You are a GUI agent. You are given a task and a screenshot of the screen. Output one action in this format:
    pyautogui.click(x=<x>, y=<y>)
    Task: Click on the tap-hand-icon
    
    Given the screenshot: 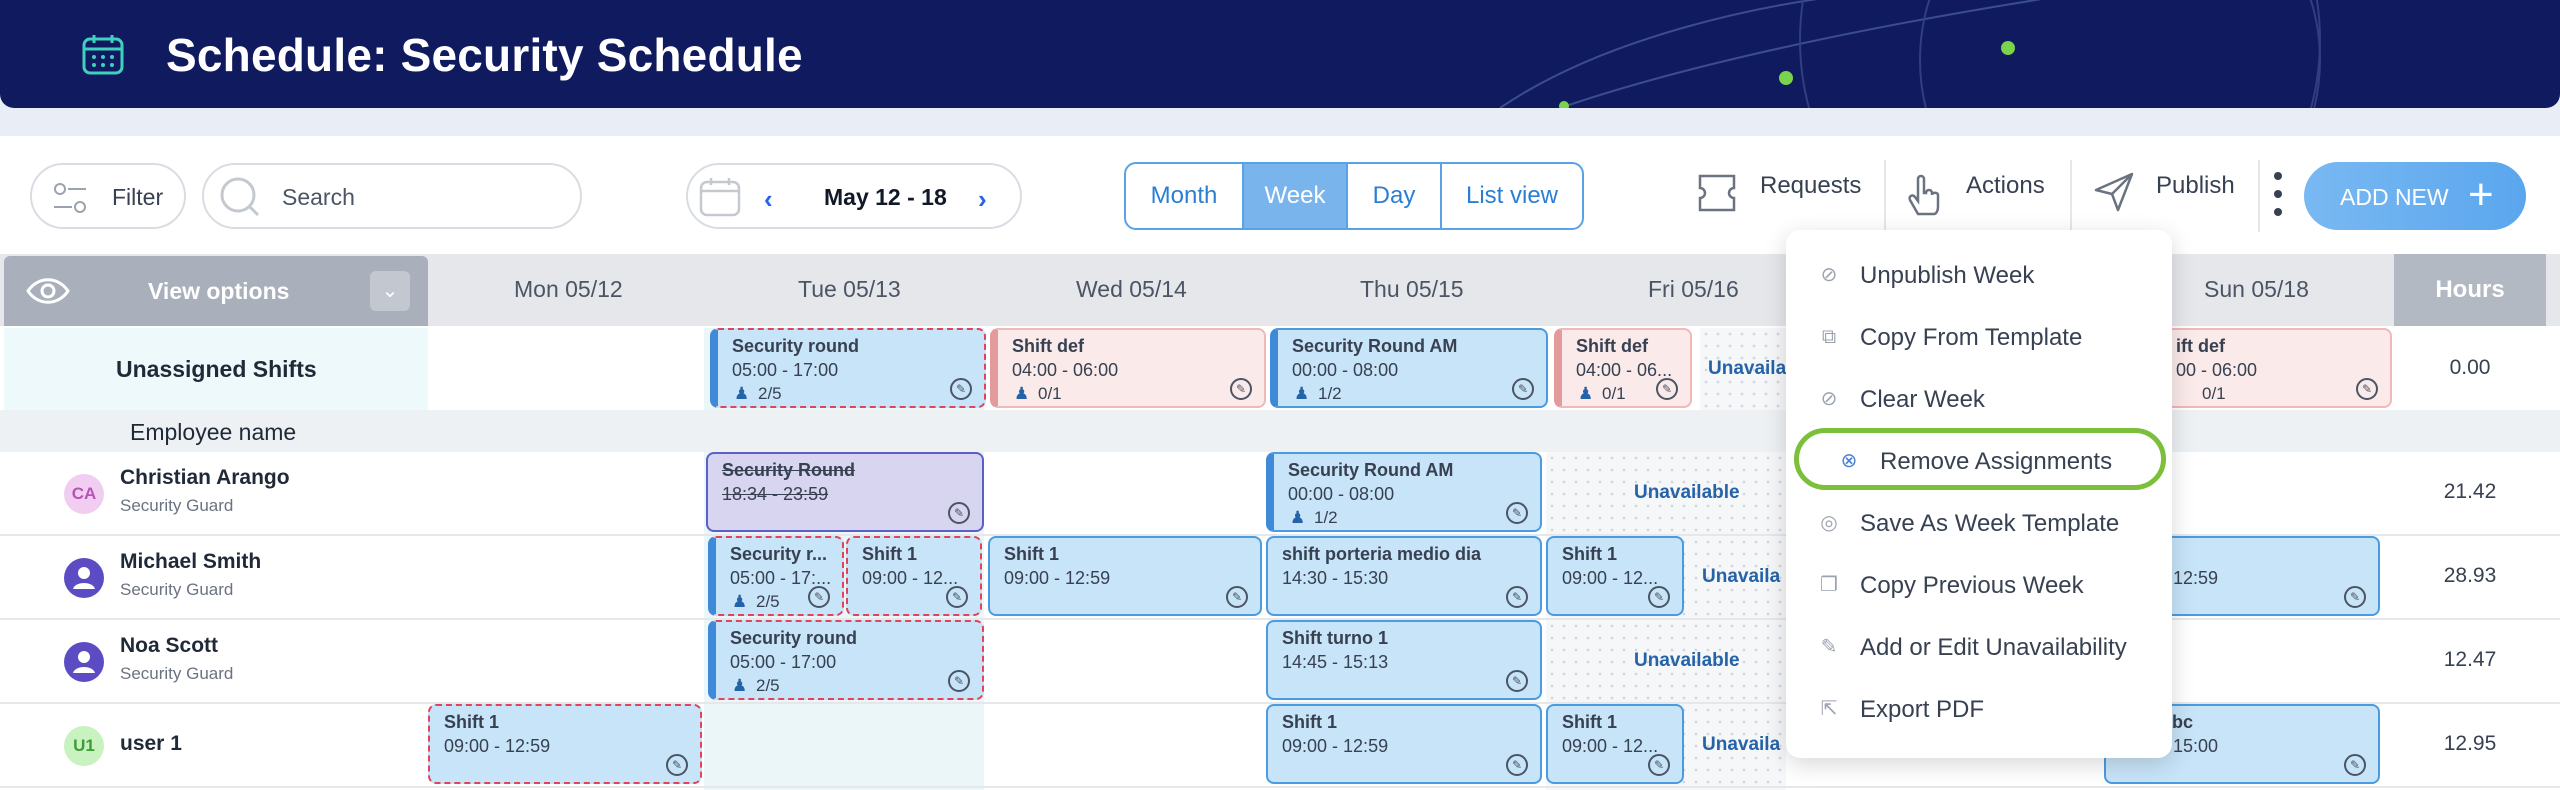 What is the action you would take?
    pyautogui.click(x=1924, y=193)
    